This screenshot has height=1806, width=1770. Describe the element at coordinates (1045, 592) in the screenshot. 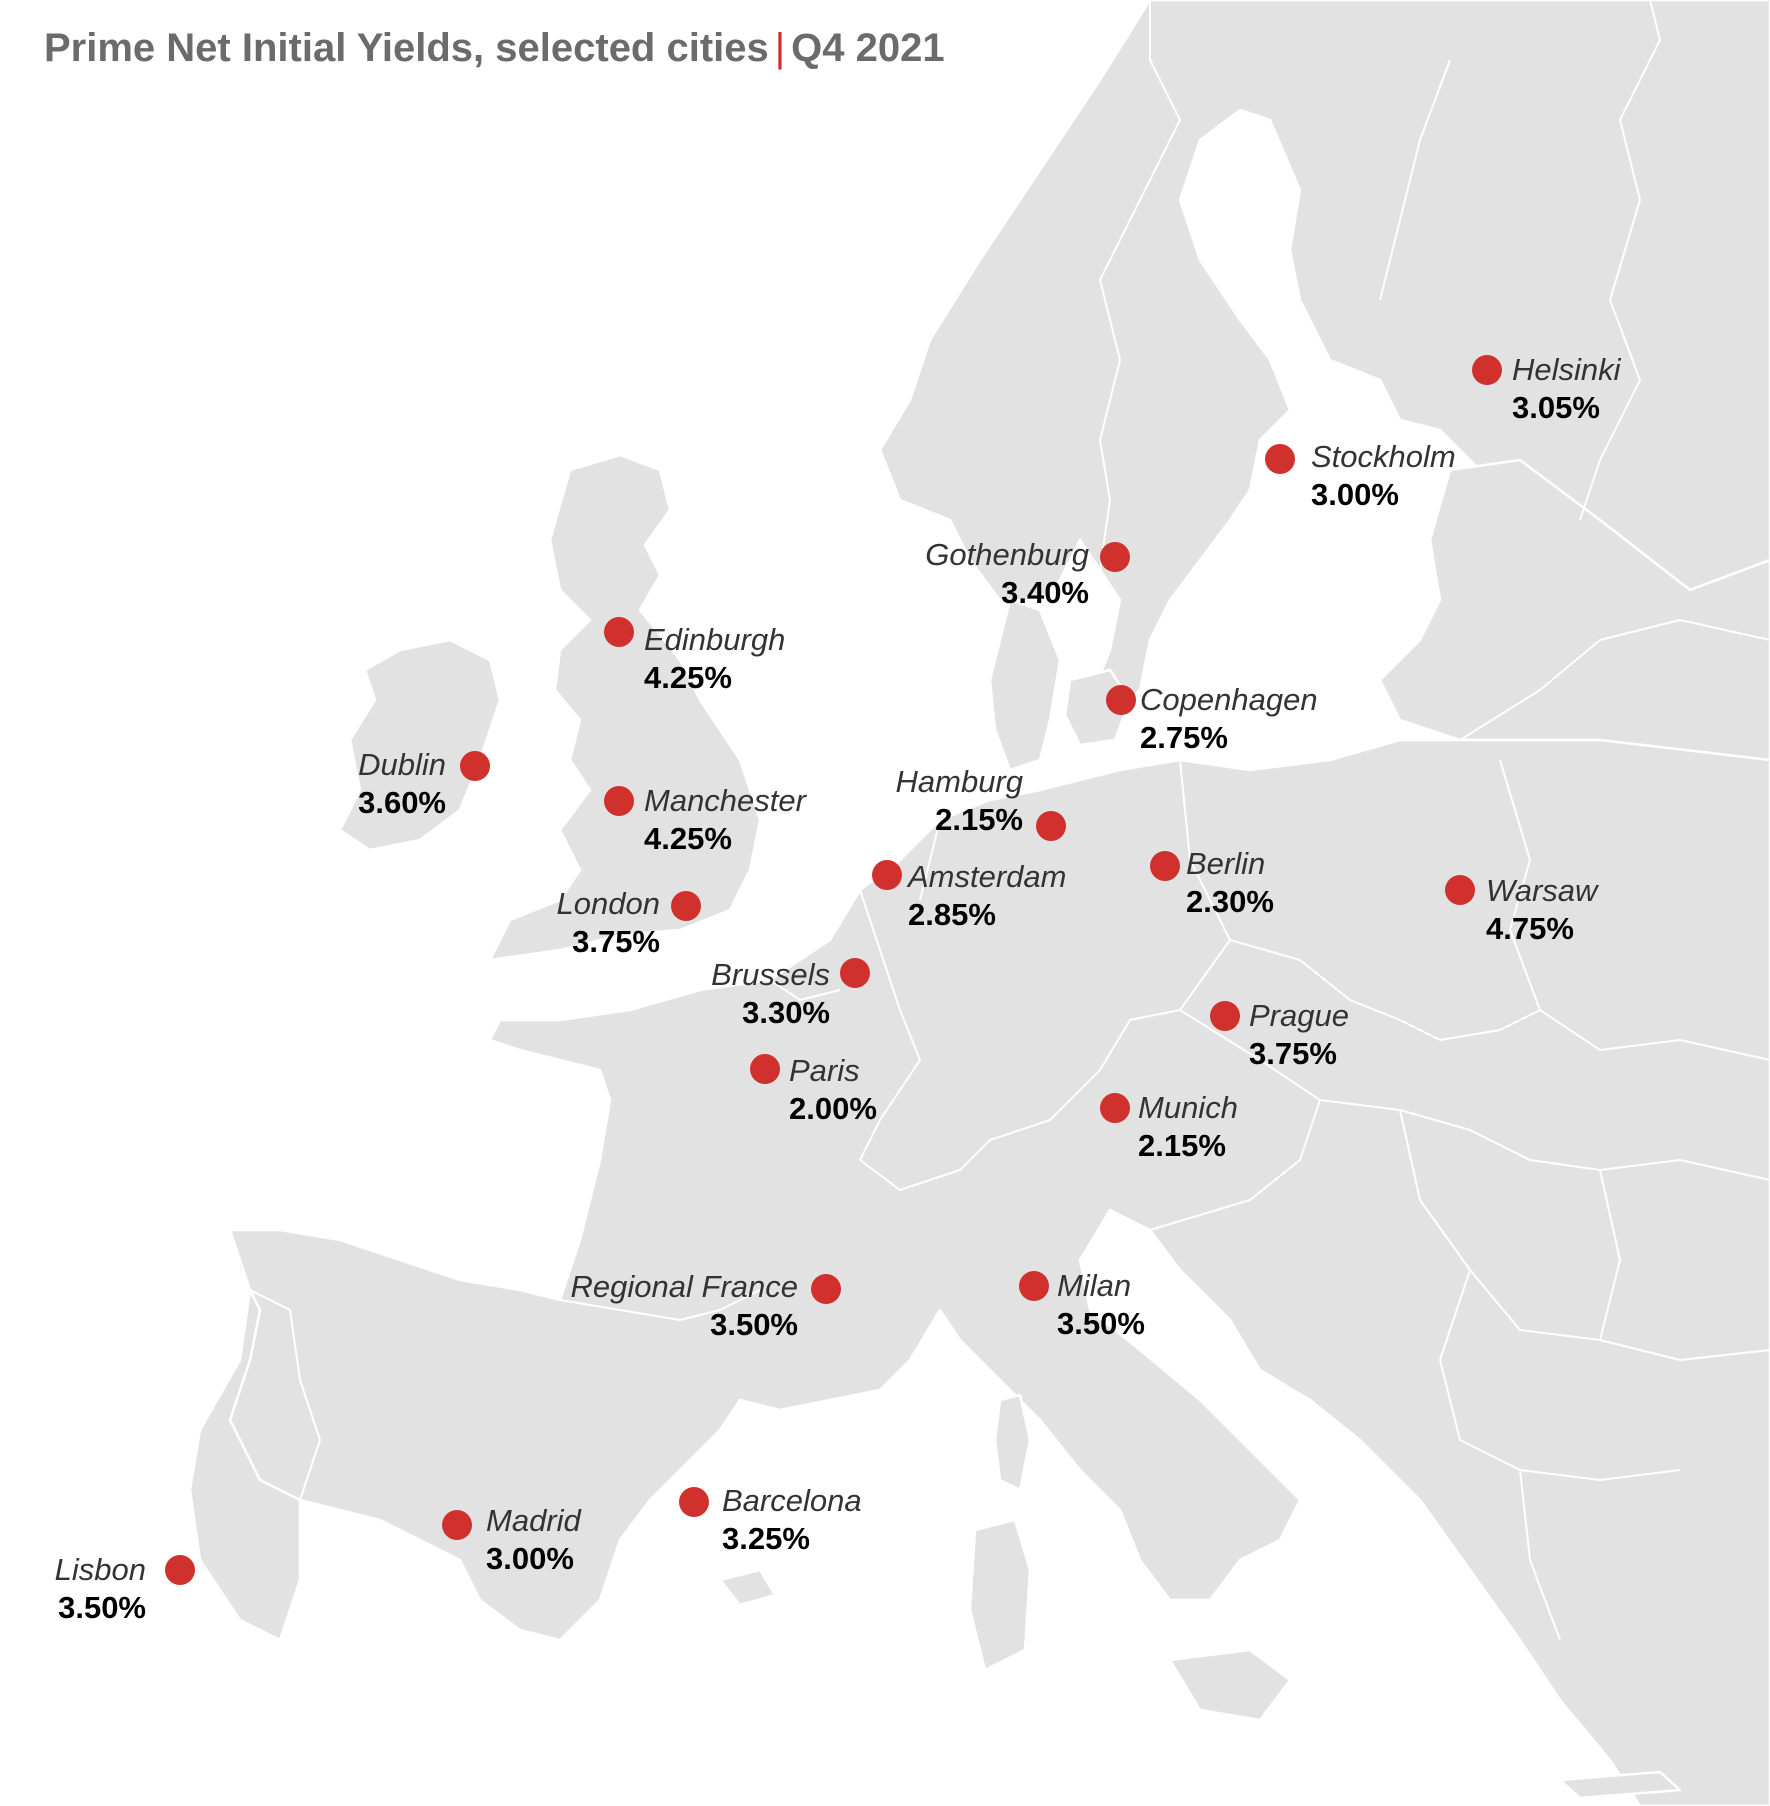

I see `city-yield-gothenburg: 3.40%` at that location.